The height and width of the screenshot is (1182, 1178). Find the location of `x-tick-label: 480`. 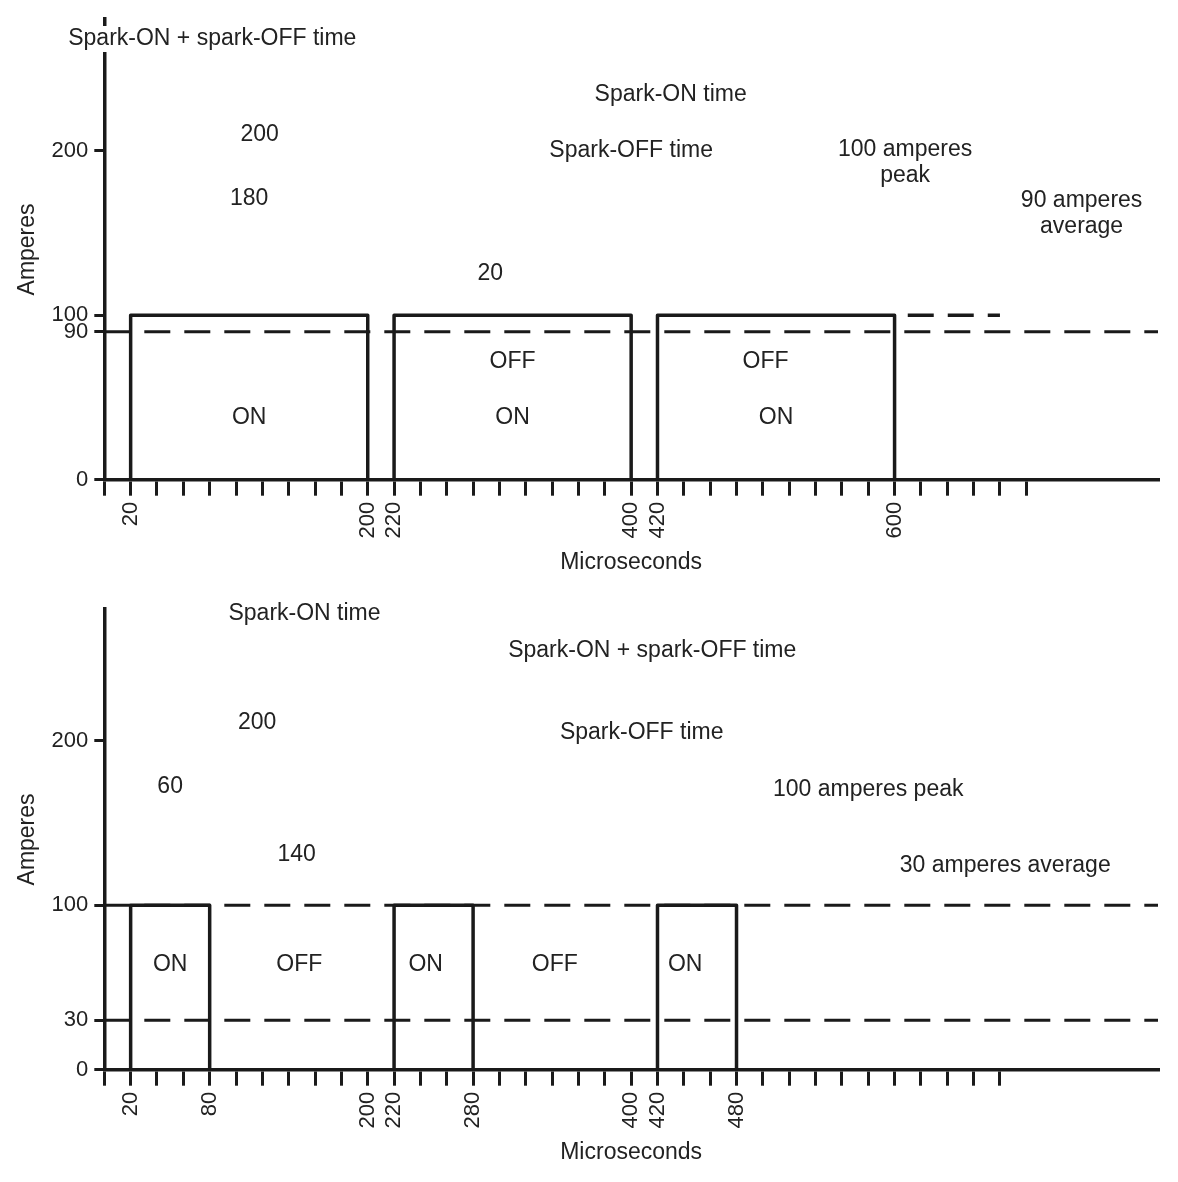

x-tick-label: 480 is located at coordinates (735, 1110).